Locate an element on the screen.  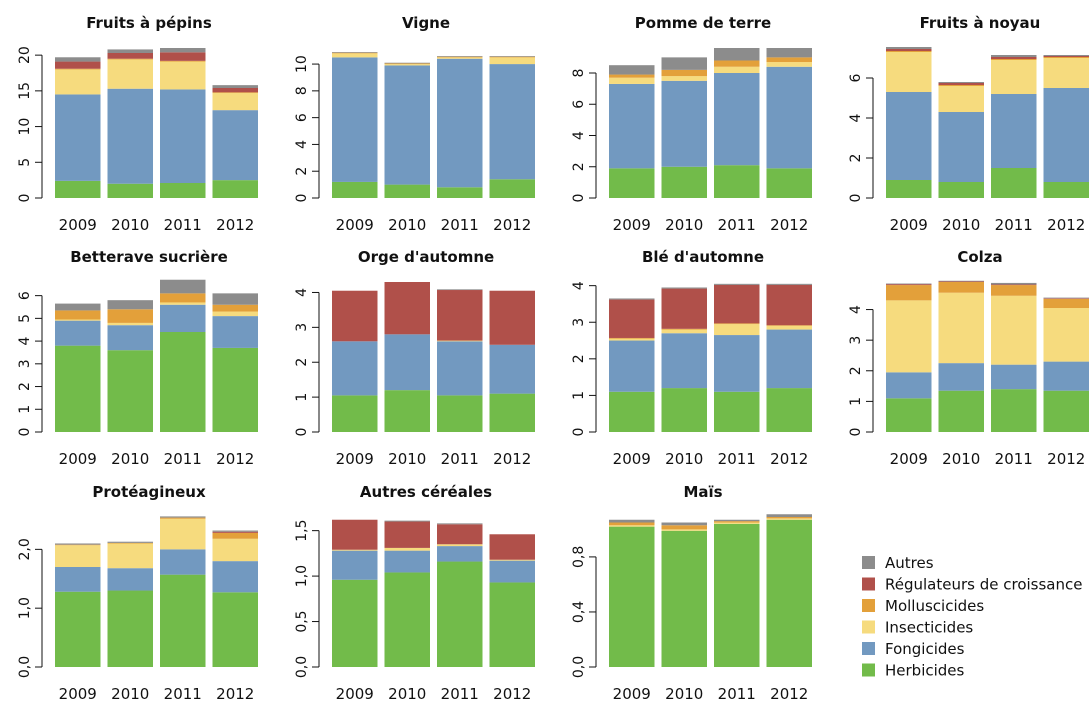
y-tick-label: 20 is located at coordinates (25, 55).